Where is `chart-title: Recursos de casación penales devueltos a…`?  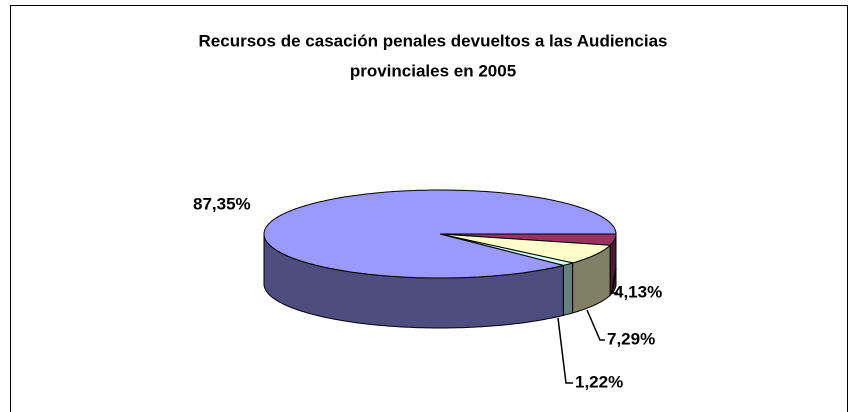 chart-title: Recursos de casación penales devueltos a… is located at coordinates (433, 40).